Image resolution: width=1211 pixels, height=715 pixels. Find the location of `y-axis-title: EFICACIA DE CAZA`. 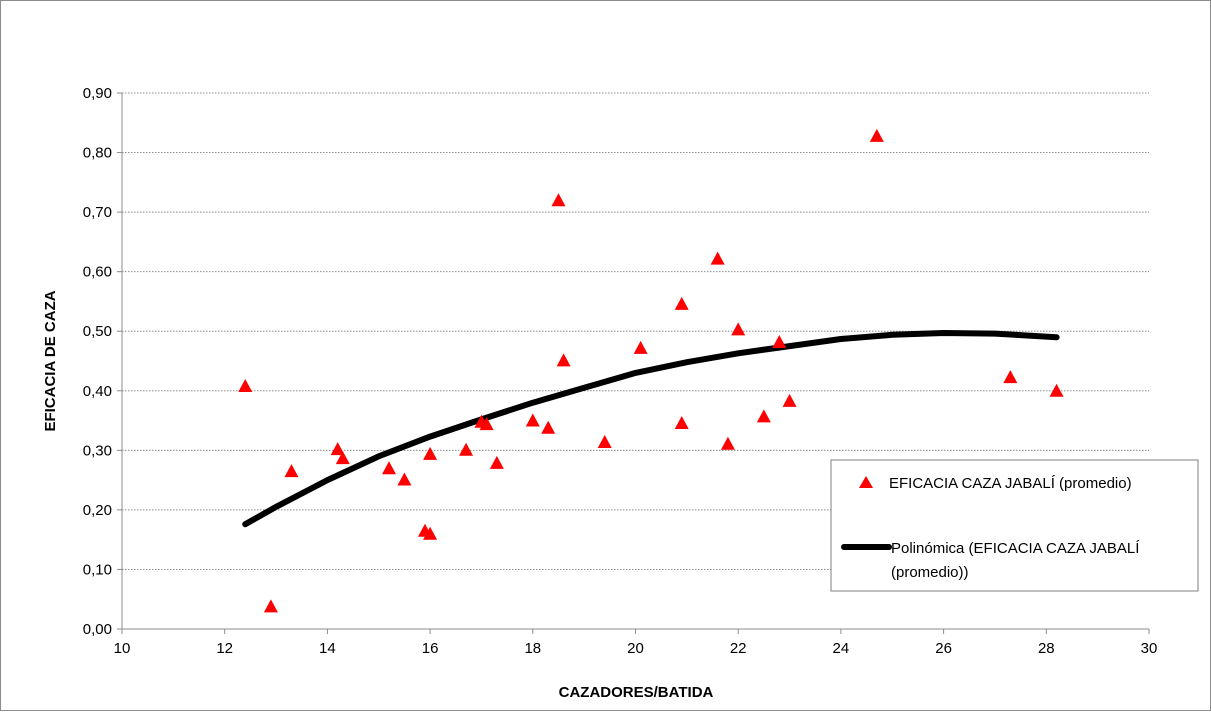

y-axis-title: EFICACIA DE CAZA is located at coordinates (50, 360).